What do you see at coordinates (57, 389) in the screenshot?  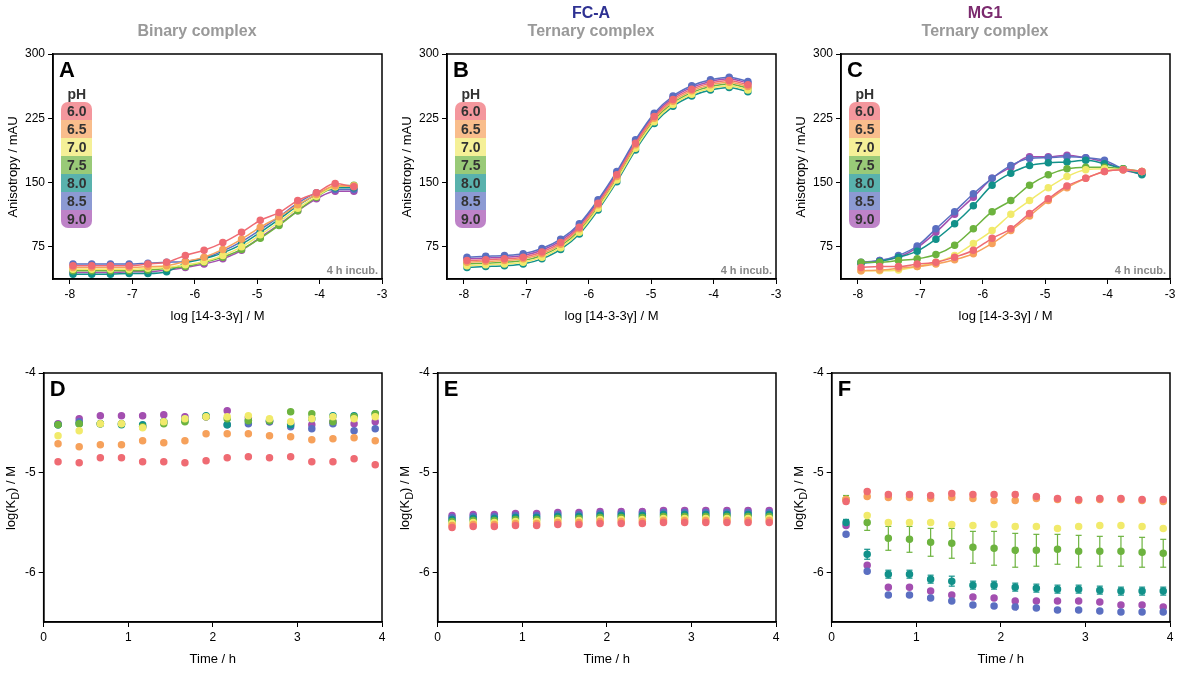 I see `annotation: D` at bounding box center [57, 389].